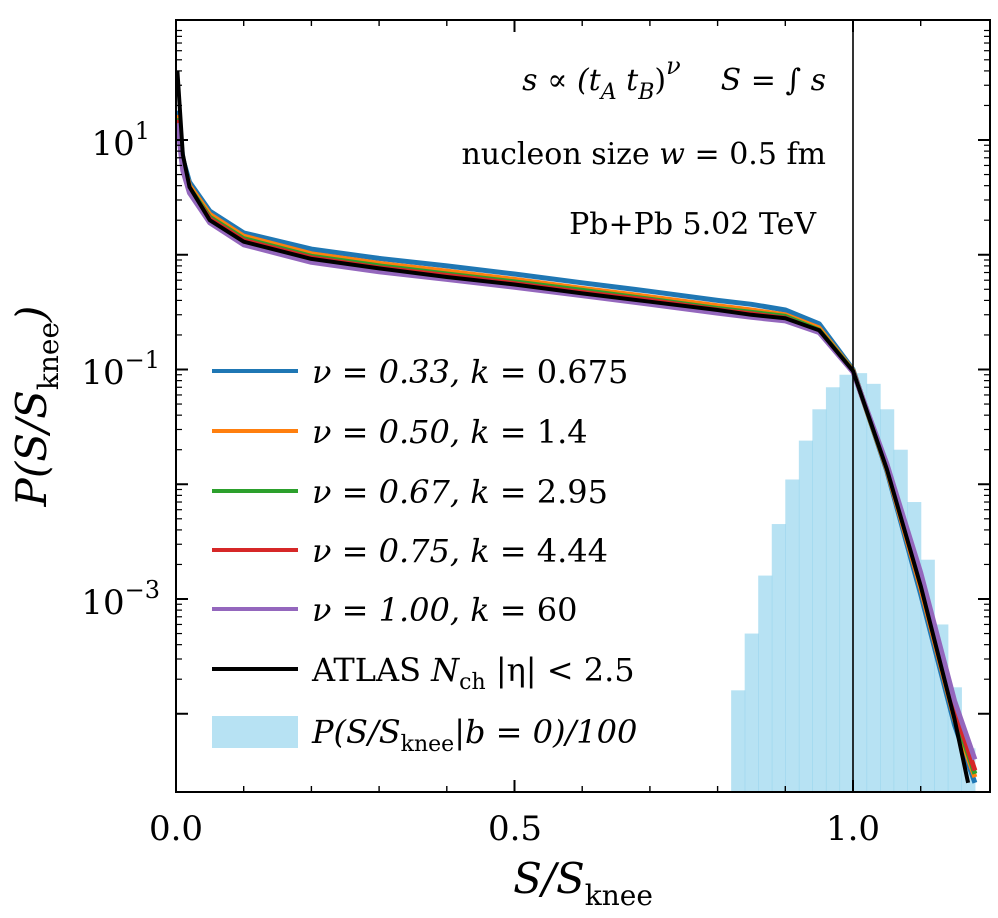 This screenshot has height=918, width=998. Describe the element at coordinates (120, 140) in the screenshot. I see `y-tick-label: 10¹` at that location.